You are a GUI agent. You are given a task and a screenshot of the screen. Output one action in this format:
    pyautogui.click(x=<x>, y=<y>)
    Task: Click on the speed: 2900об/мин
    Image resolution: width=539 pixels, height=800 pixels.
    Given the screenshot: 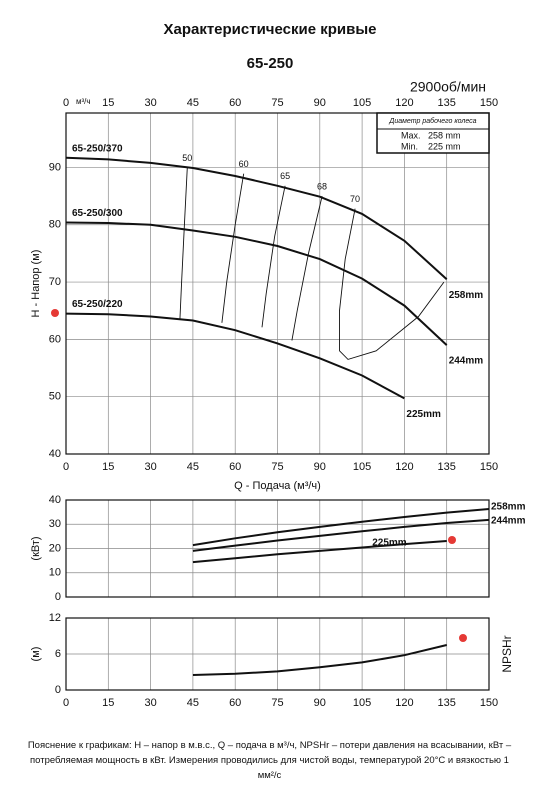 What is the action you would take?
    pyautogui.click(x=448, y=87)
    